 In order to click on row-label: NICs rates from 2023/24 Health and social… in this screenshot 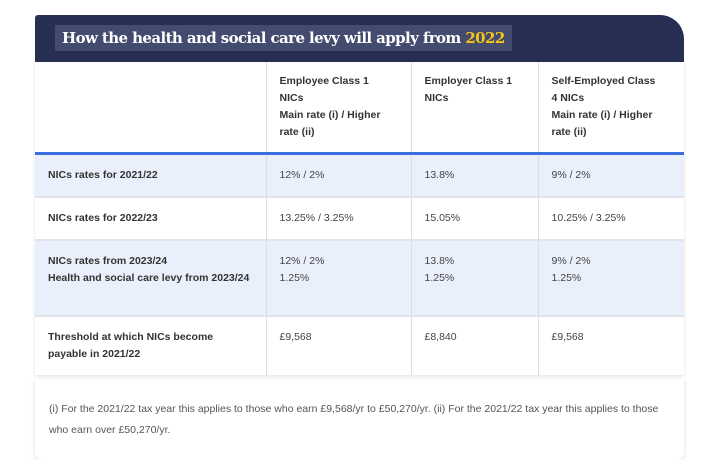, I will do `click(150, 277)`.